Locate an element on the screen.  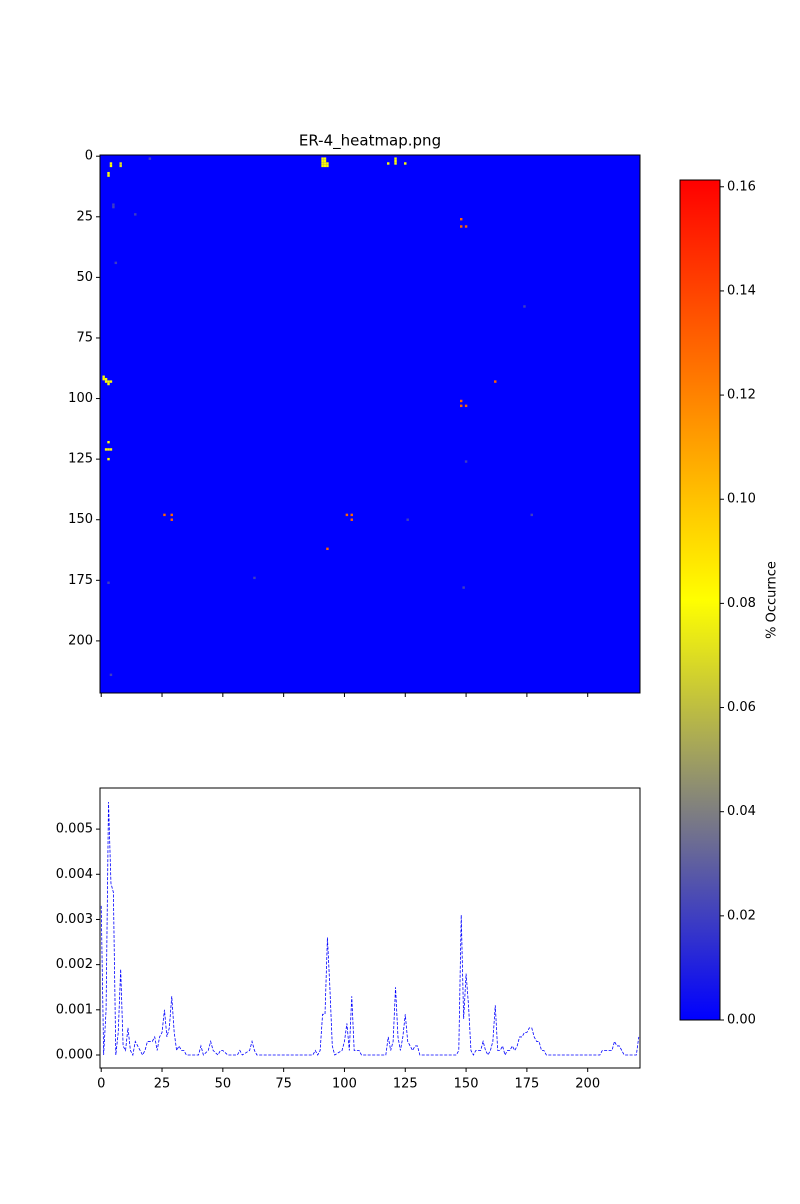
line-series is located at coordinates (370, 929).